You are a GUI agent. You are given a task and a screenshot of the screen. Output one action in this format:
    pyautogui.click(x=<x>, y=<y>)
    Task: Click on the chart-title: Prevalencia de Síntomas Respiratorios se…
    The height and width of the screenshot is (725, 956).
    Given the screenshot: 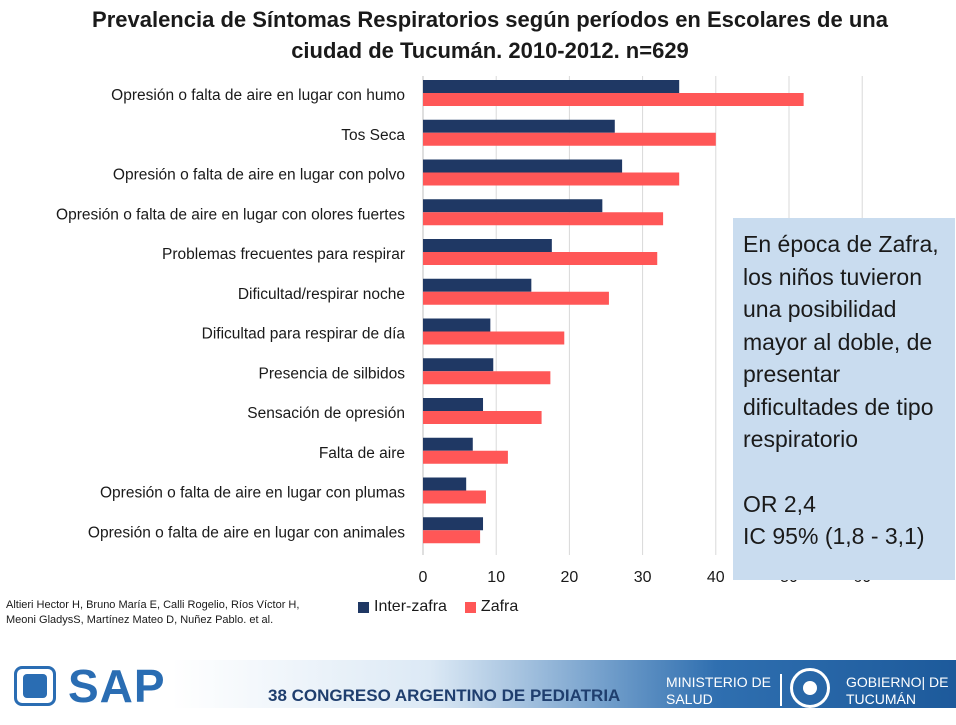 What is the action you would take?
    pyautogui.click(x=490, y=35)
    